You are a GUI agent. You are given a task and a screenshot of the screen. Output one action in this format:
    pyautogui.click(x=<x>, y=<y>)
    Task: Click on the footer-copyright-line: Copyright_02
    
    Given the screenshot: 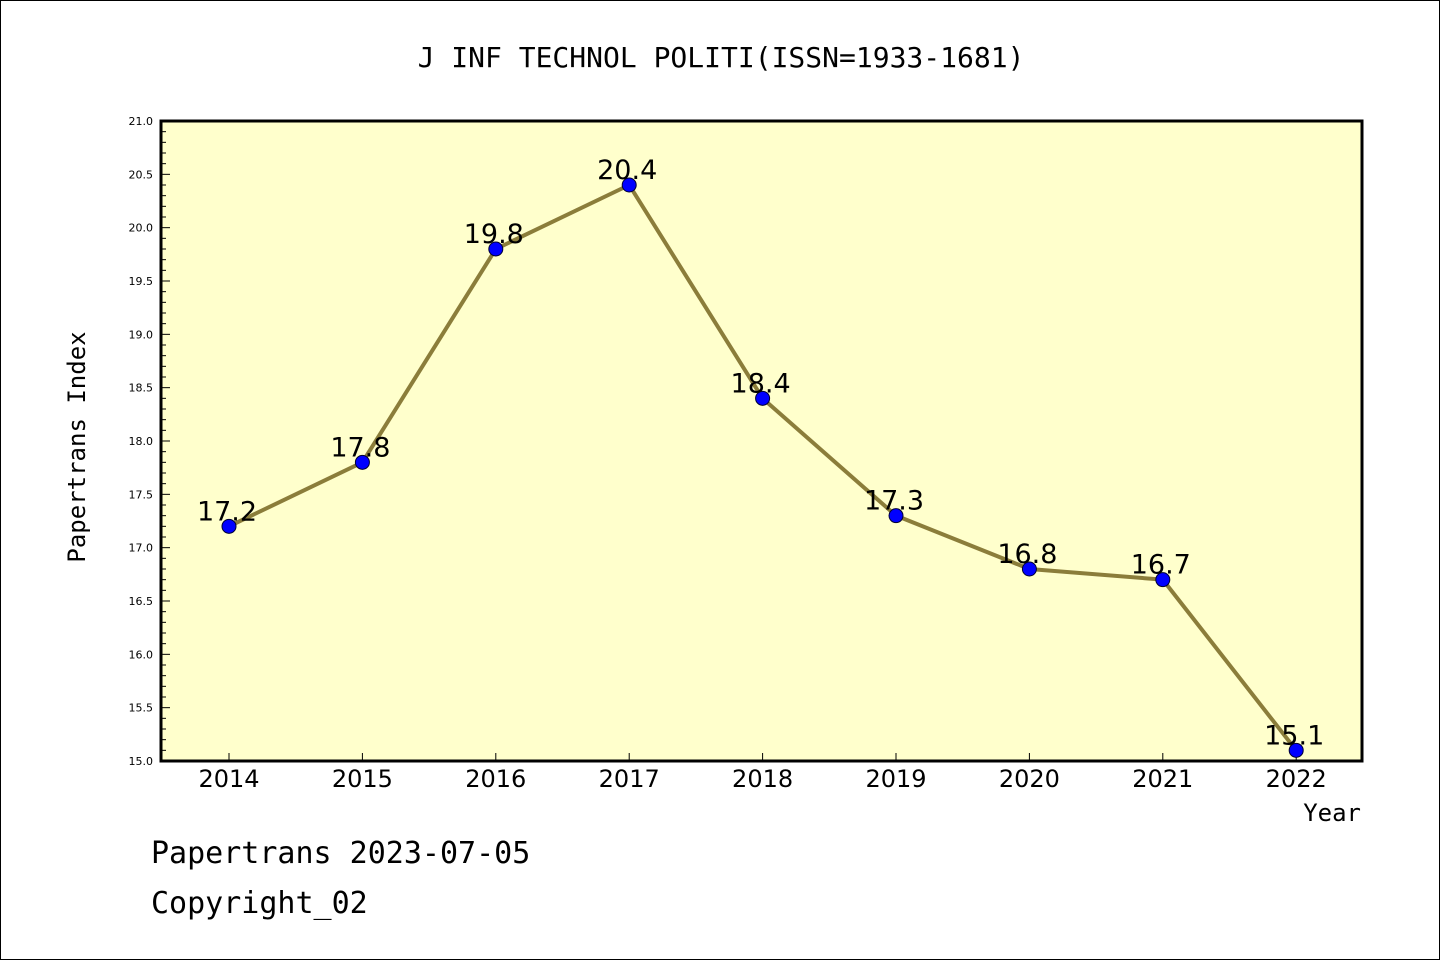 What is the action you would take?
    pyautogui.click(x=259, y=903)
    